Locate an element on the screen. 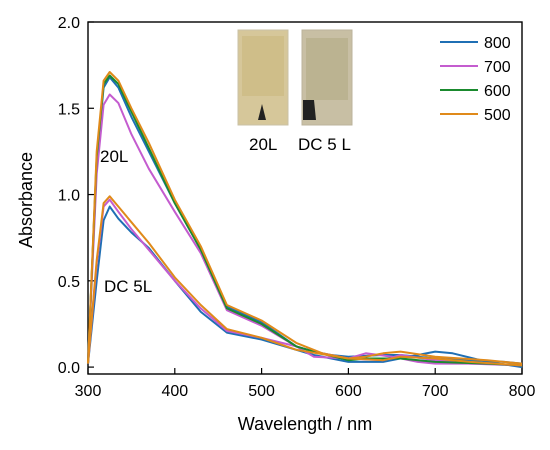 This screenshot has width=550, height=450. x-tick-label: 800 is located at coordinates (522, 391).